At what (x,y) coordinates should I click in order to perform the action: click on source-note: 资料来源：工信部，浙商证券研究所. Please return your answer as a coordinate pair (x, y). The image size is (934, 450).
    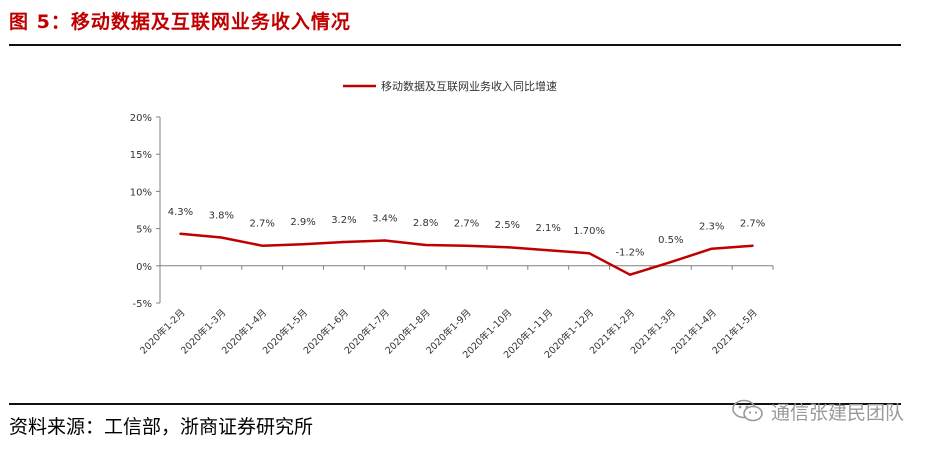
    Looking at the image, I should click on (161, 427).